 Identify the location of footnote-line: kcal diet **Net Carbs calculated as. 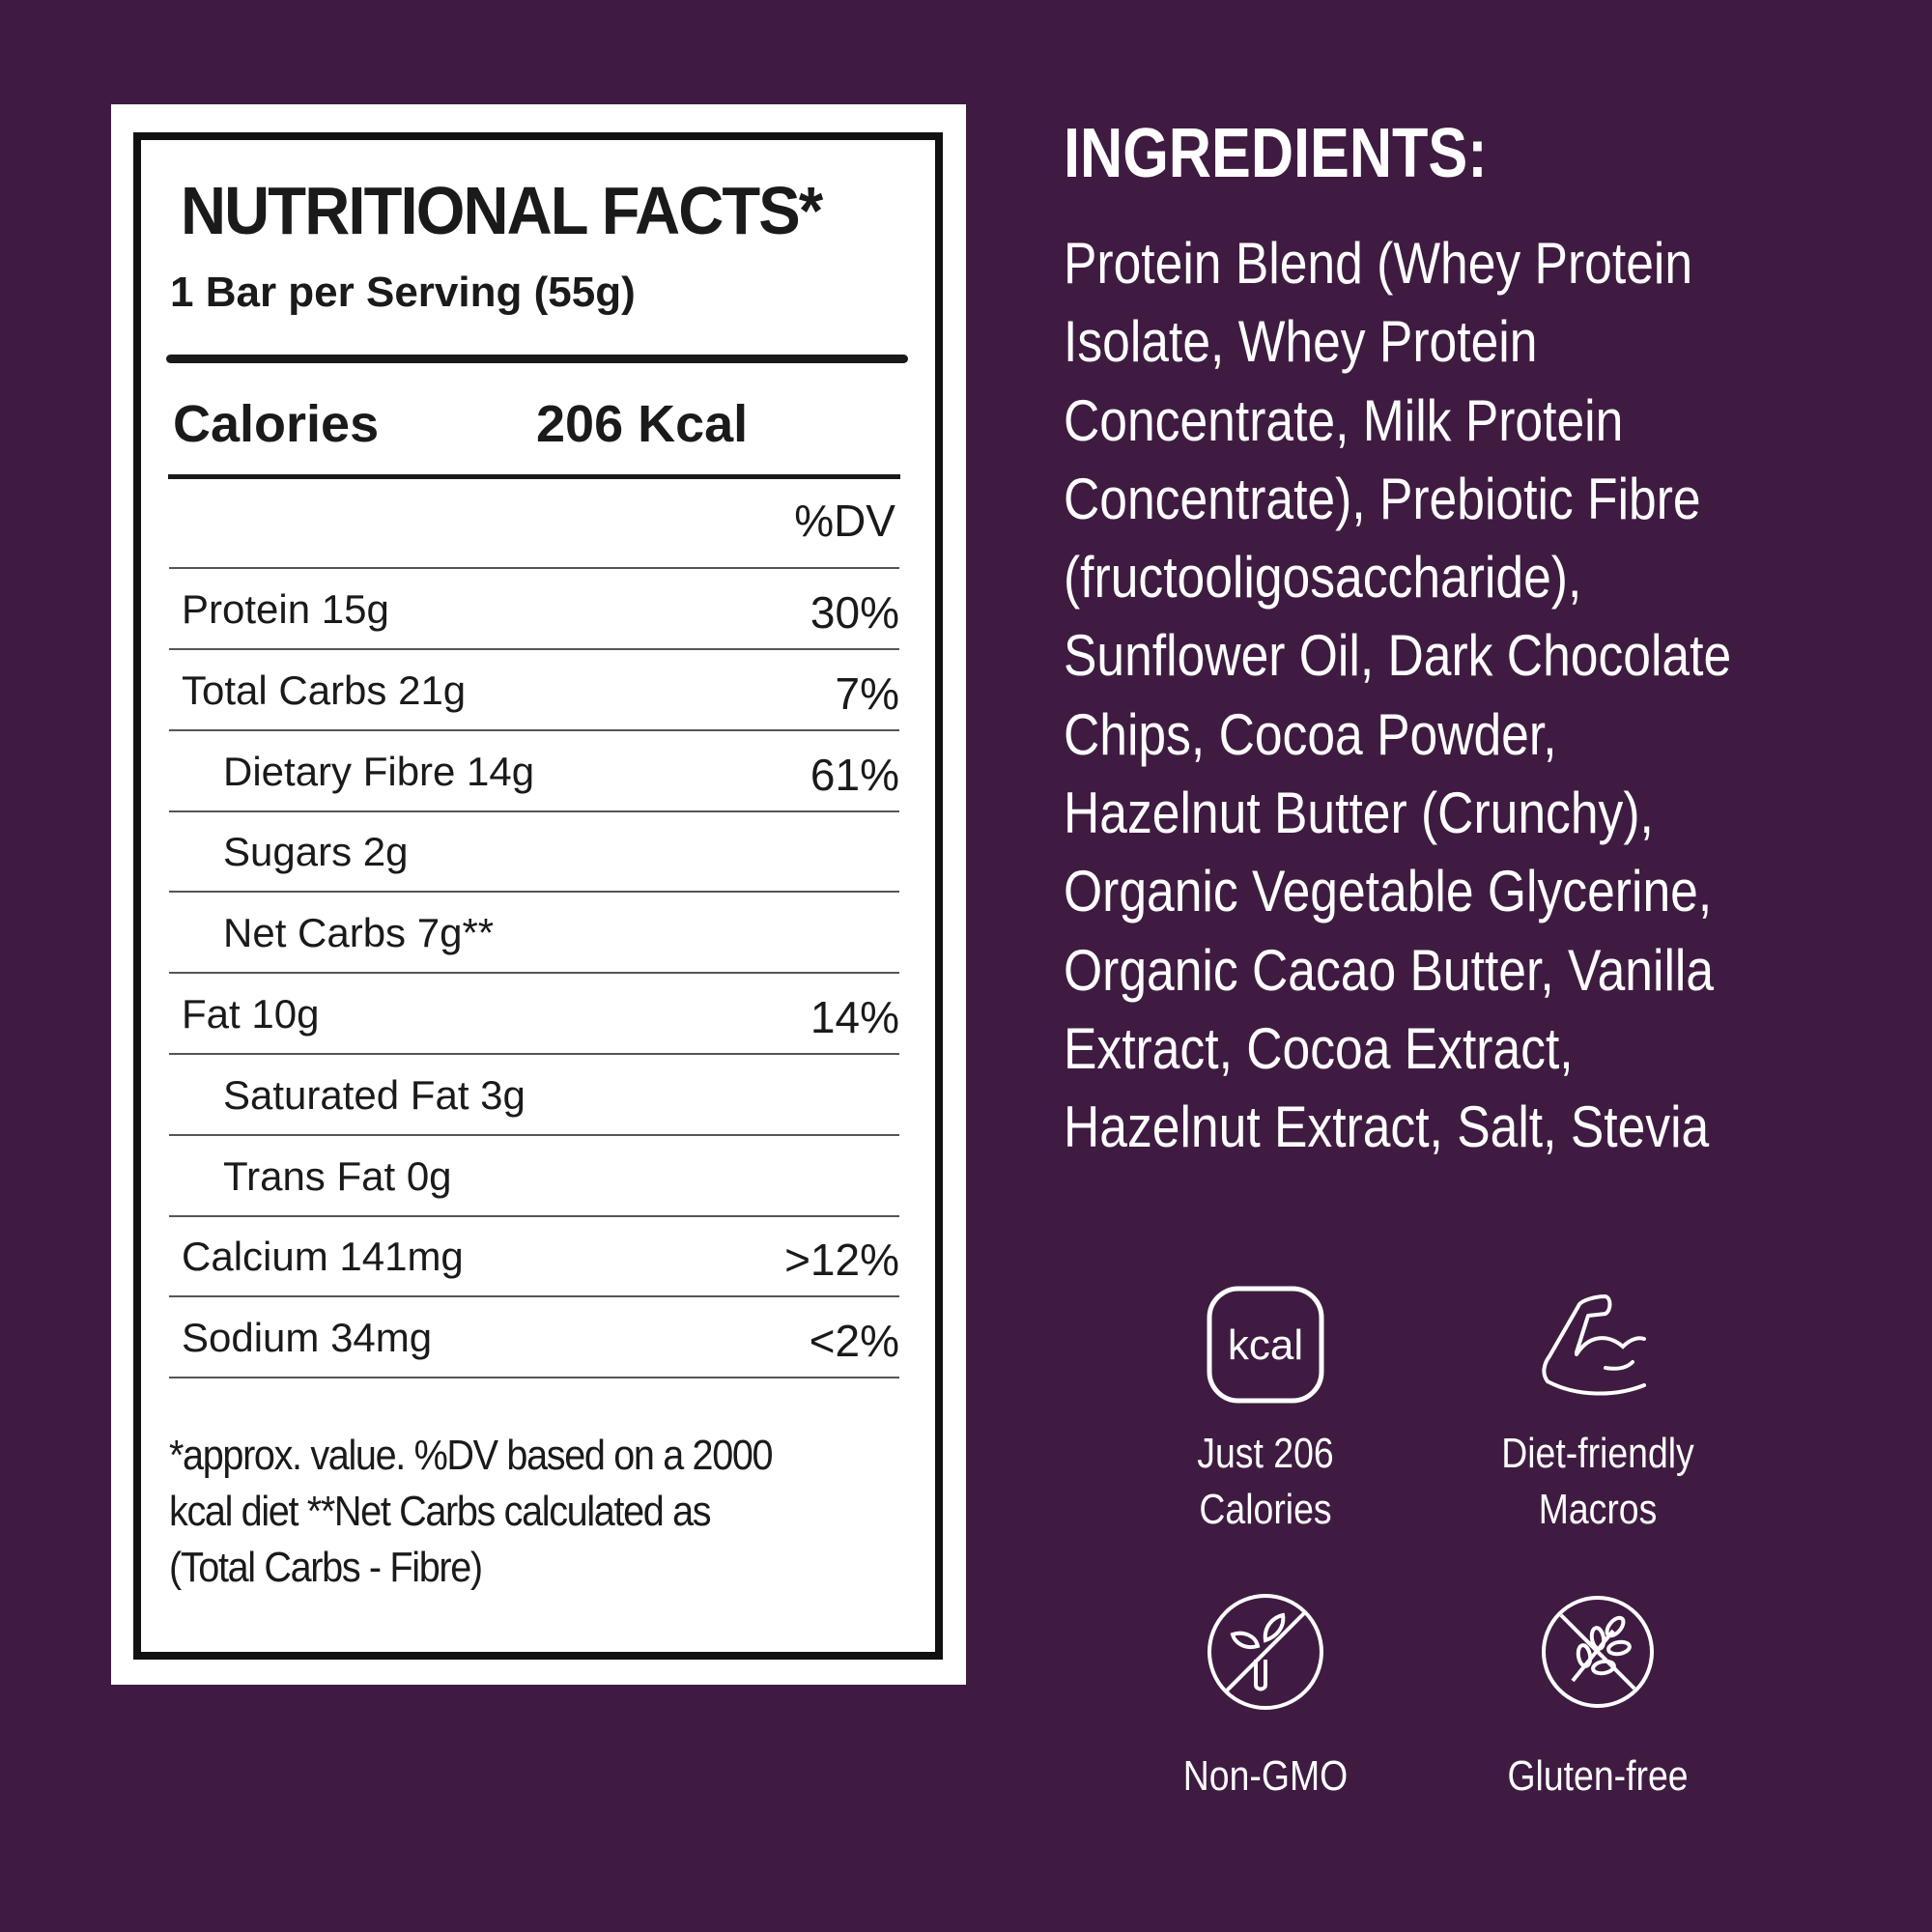
(440, 1511).